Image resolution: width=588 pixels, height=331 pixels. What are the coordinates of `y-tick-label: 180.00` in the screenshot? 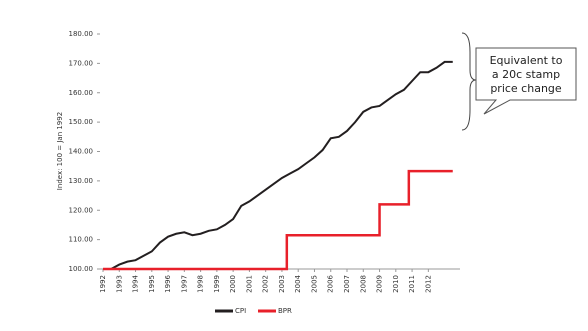 It's located at (81, 34).